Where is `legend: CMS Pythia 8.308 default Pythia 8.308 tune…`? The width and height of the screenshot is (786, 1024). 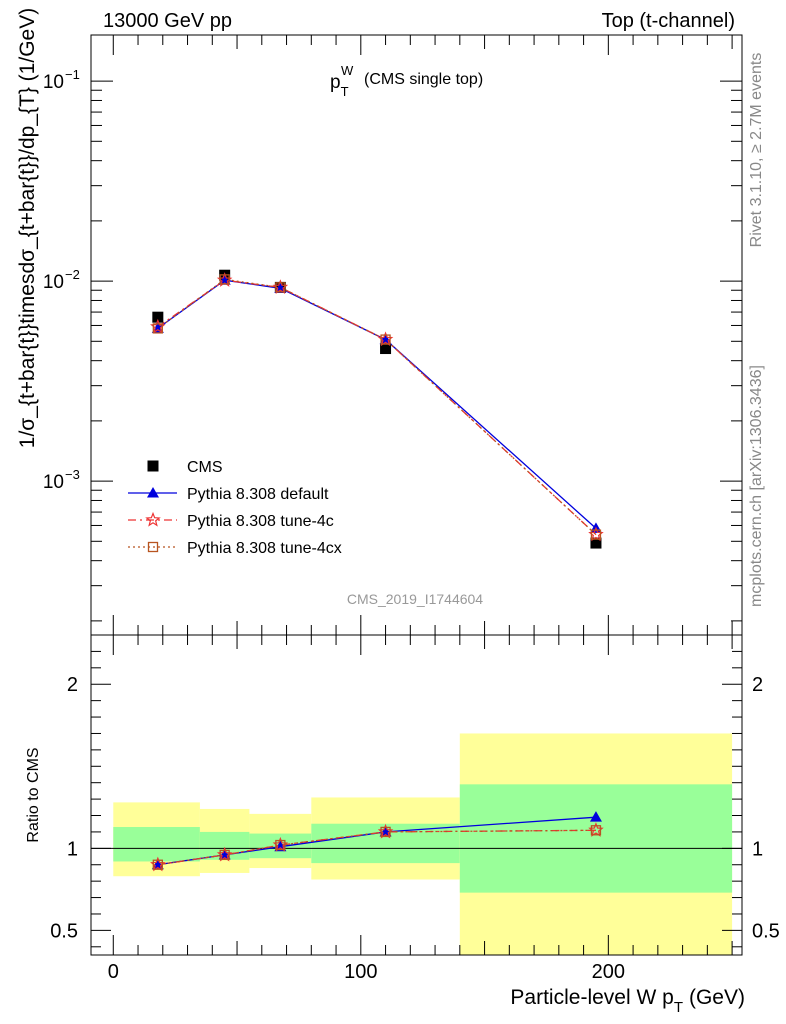
legend: CMS Pythia 8.308 default Pythia 8.308 tune… is located at coordinates (235, 508).